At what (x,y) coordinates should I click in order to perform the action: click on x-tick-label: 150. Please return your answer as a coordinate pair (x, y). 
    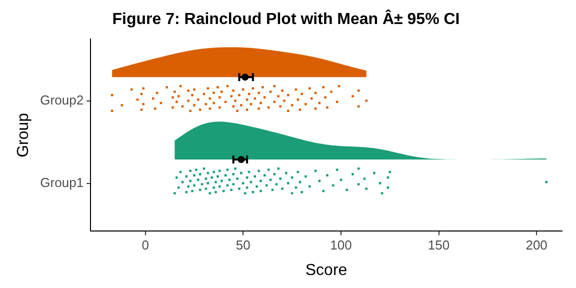
    Looking at the image, I should click on (439, 245).